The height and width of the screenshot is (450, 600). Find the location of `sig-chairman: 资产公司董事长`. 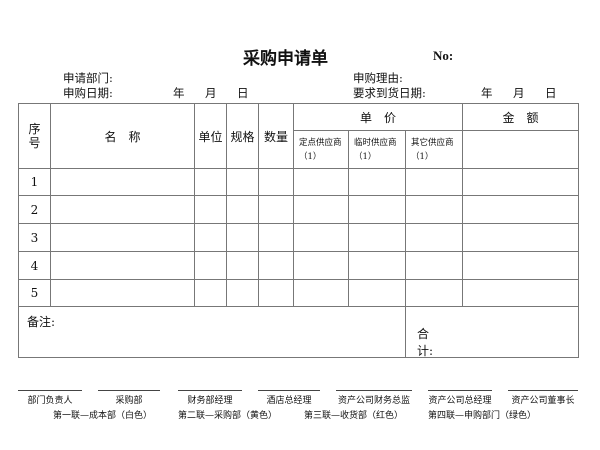

sig-chairman: 资产公司董事长 is located at coordinates (543, 398).